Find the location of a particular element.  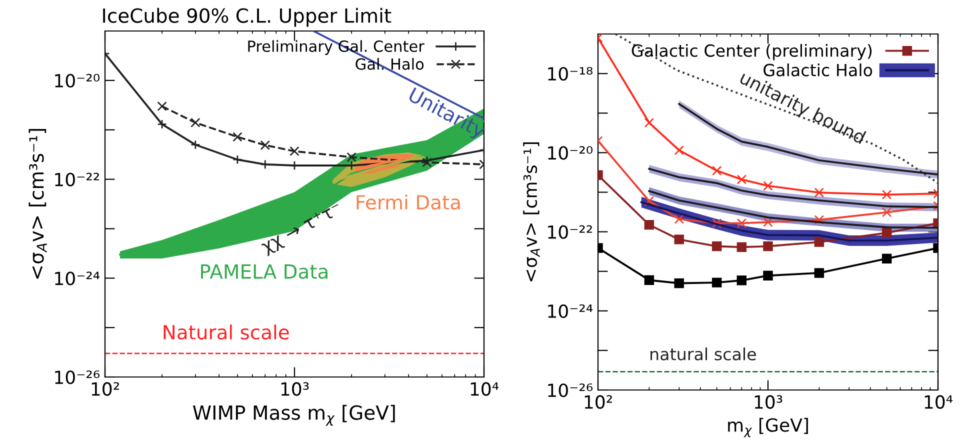

y-tick-label: 10⁻¹⁸ is located at coordinates (570, 74).